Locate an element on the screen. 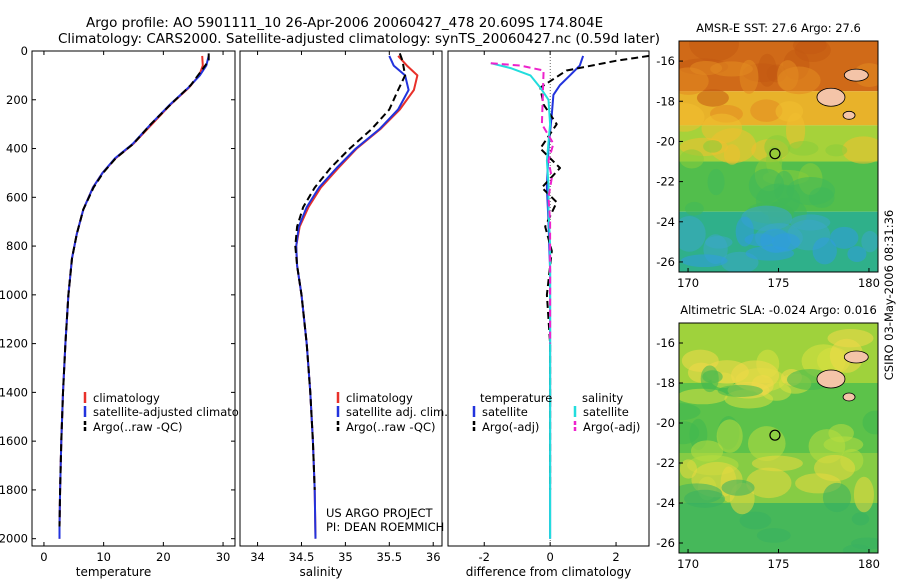 This screenshot has height=580, width=900. y-tick-label: 400 is located at coordinates (17, 149).